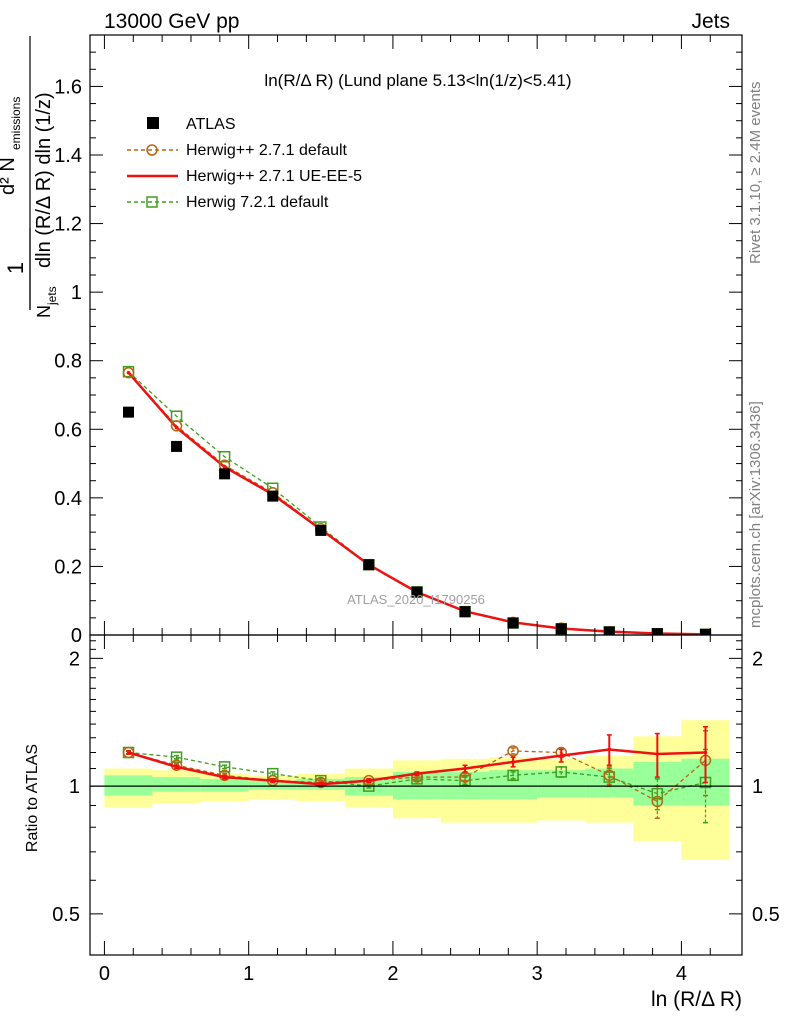  Describe the element at coordinates (68, 499) in the screenshot. I see `main-y-tick-label: 0.4` at that location.